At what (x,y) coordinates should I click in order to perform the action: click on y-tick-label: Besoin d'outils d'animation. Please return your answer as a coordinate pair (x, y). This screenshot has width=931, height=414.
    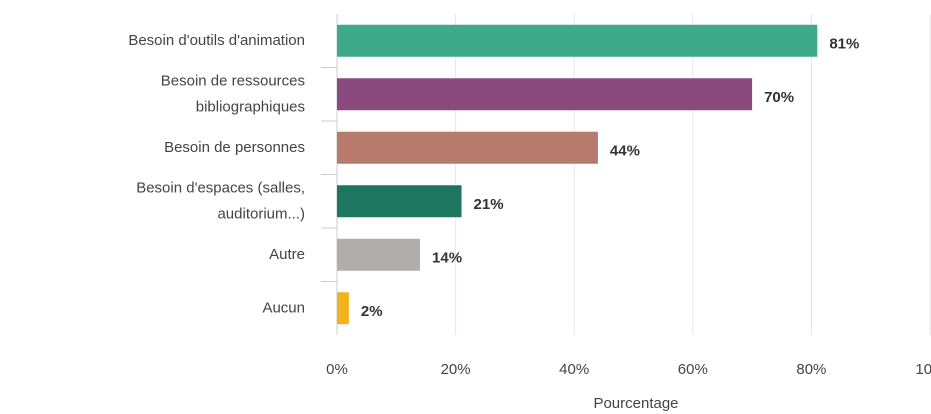
    Looking at the image, I should click on (216, 40).